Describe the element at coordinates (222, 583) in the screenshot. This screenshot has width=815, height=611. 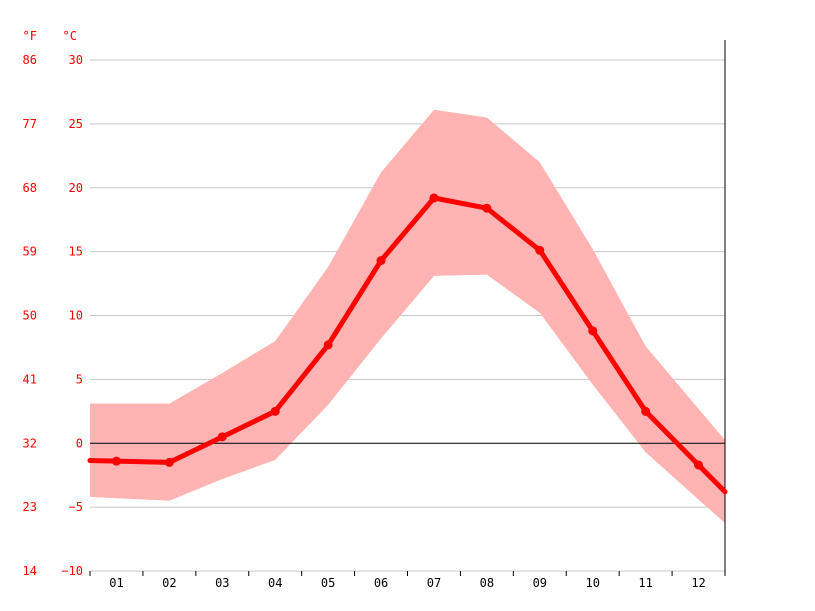
I see `month-label: 03` at that location.